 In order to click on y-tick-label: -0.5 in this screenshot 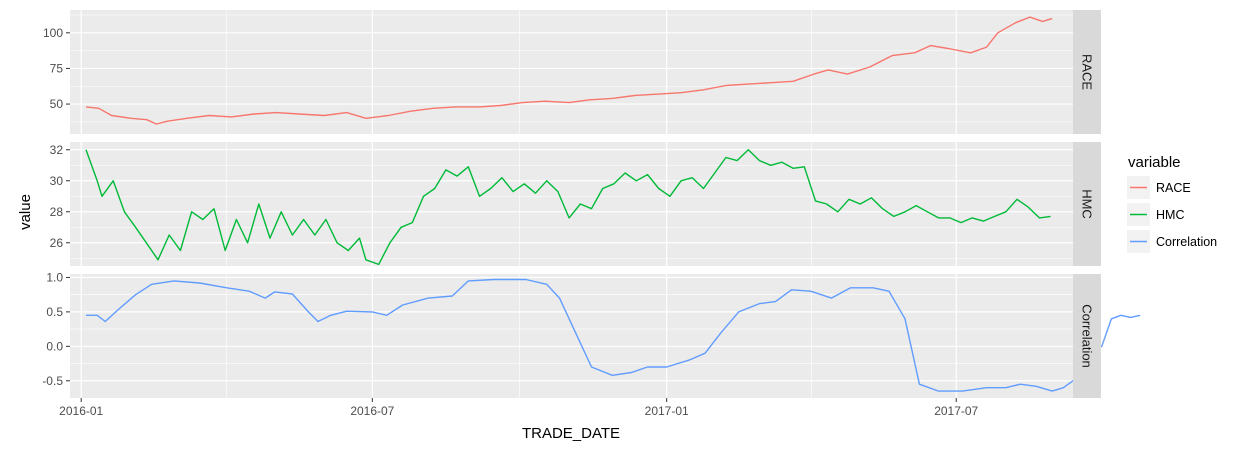, I will do `click(52, 381)`.